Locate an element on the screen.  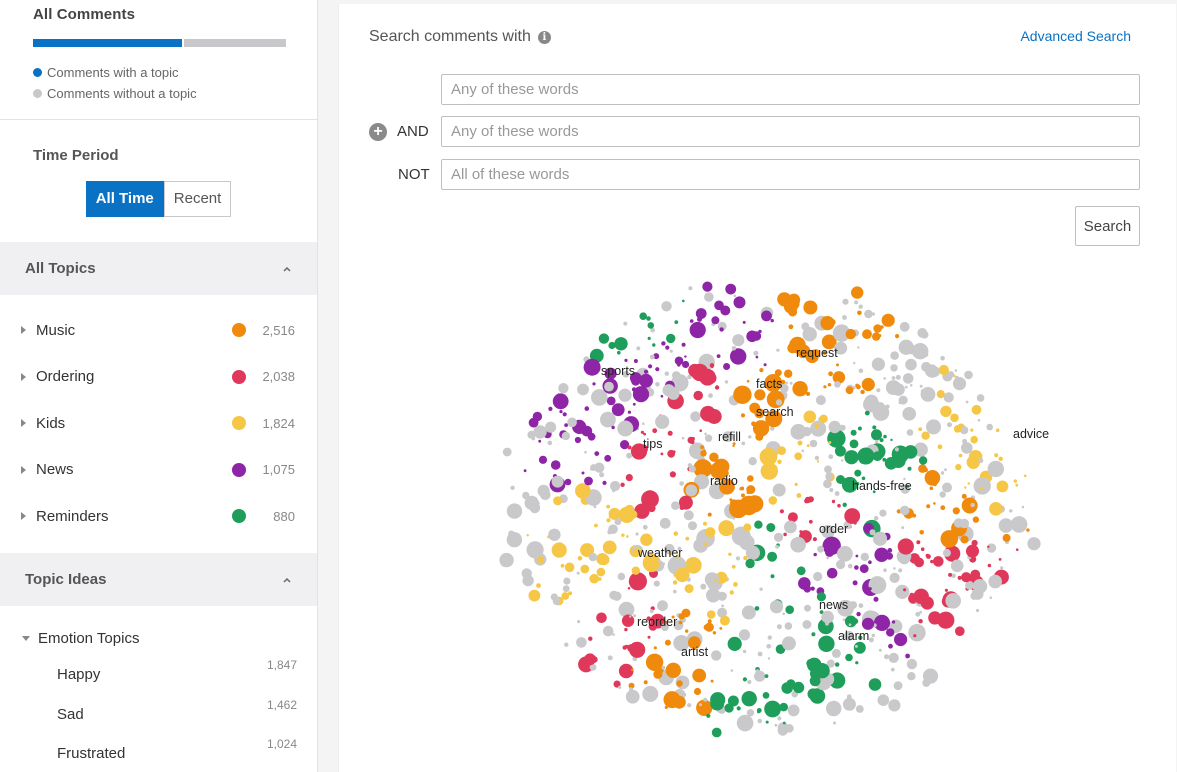
any-words-input is located at coordinates (790, 89).